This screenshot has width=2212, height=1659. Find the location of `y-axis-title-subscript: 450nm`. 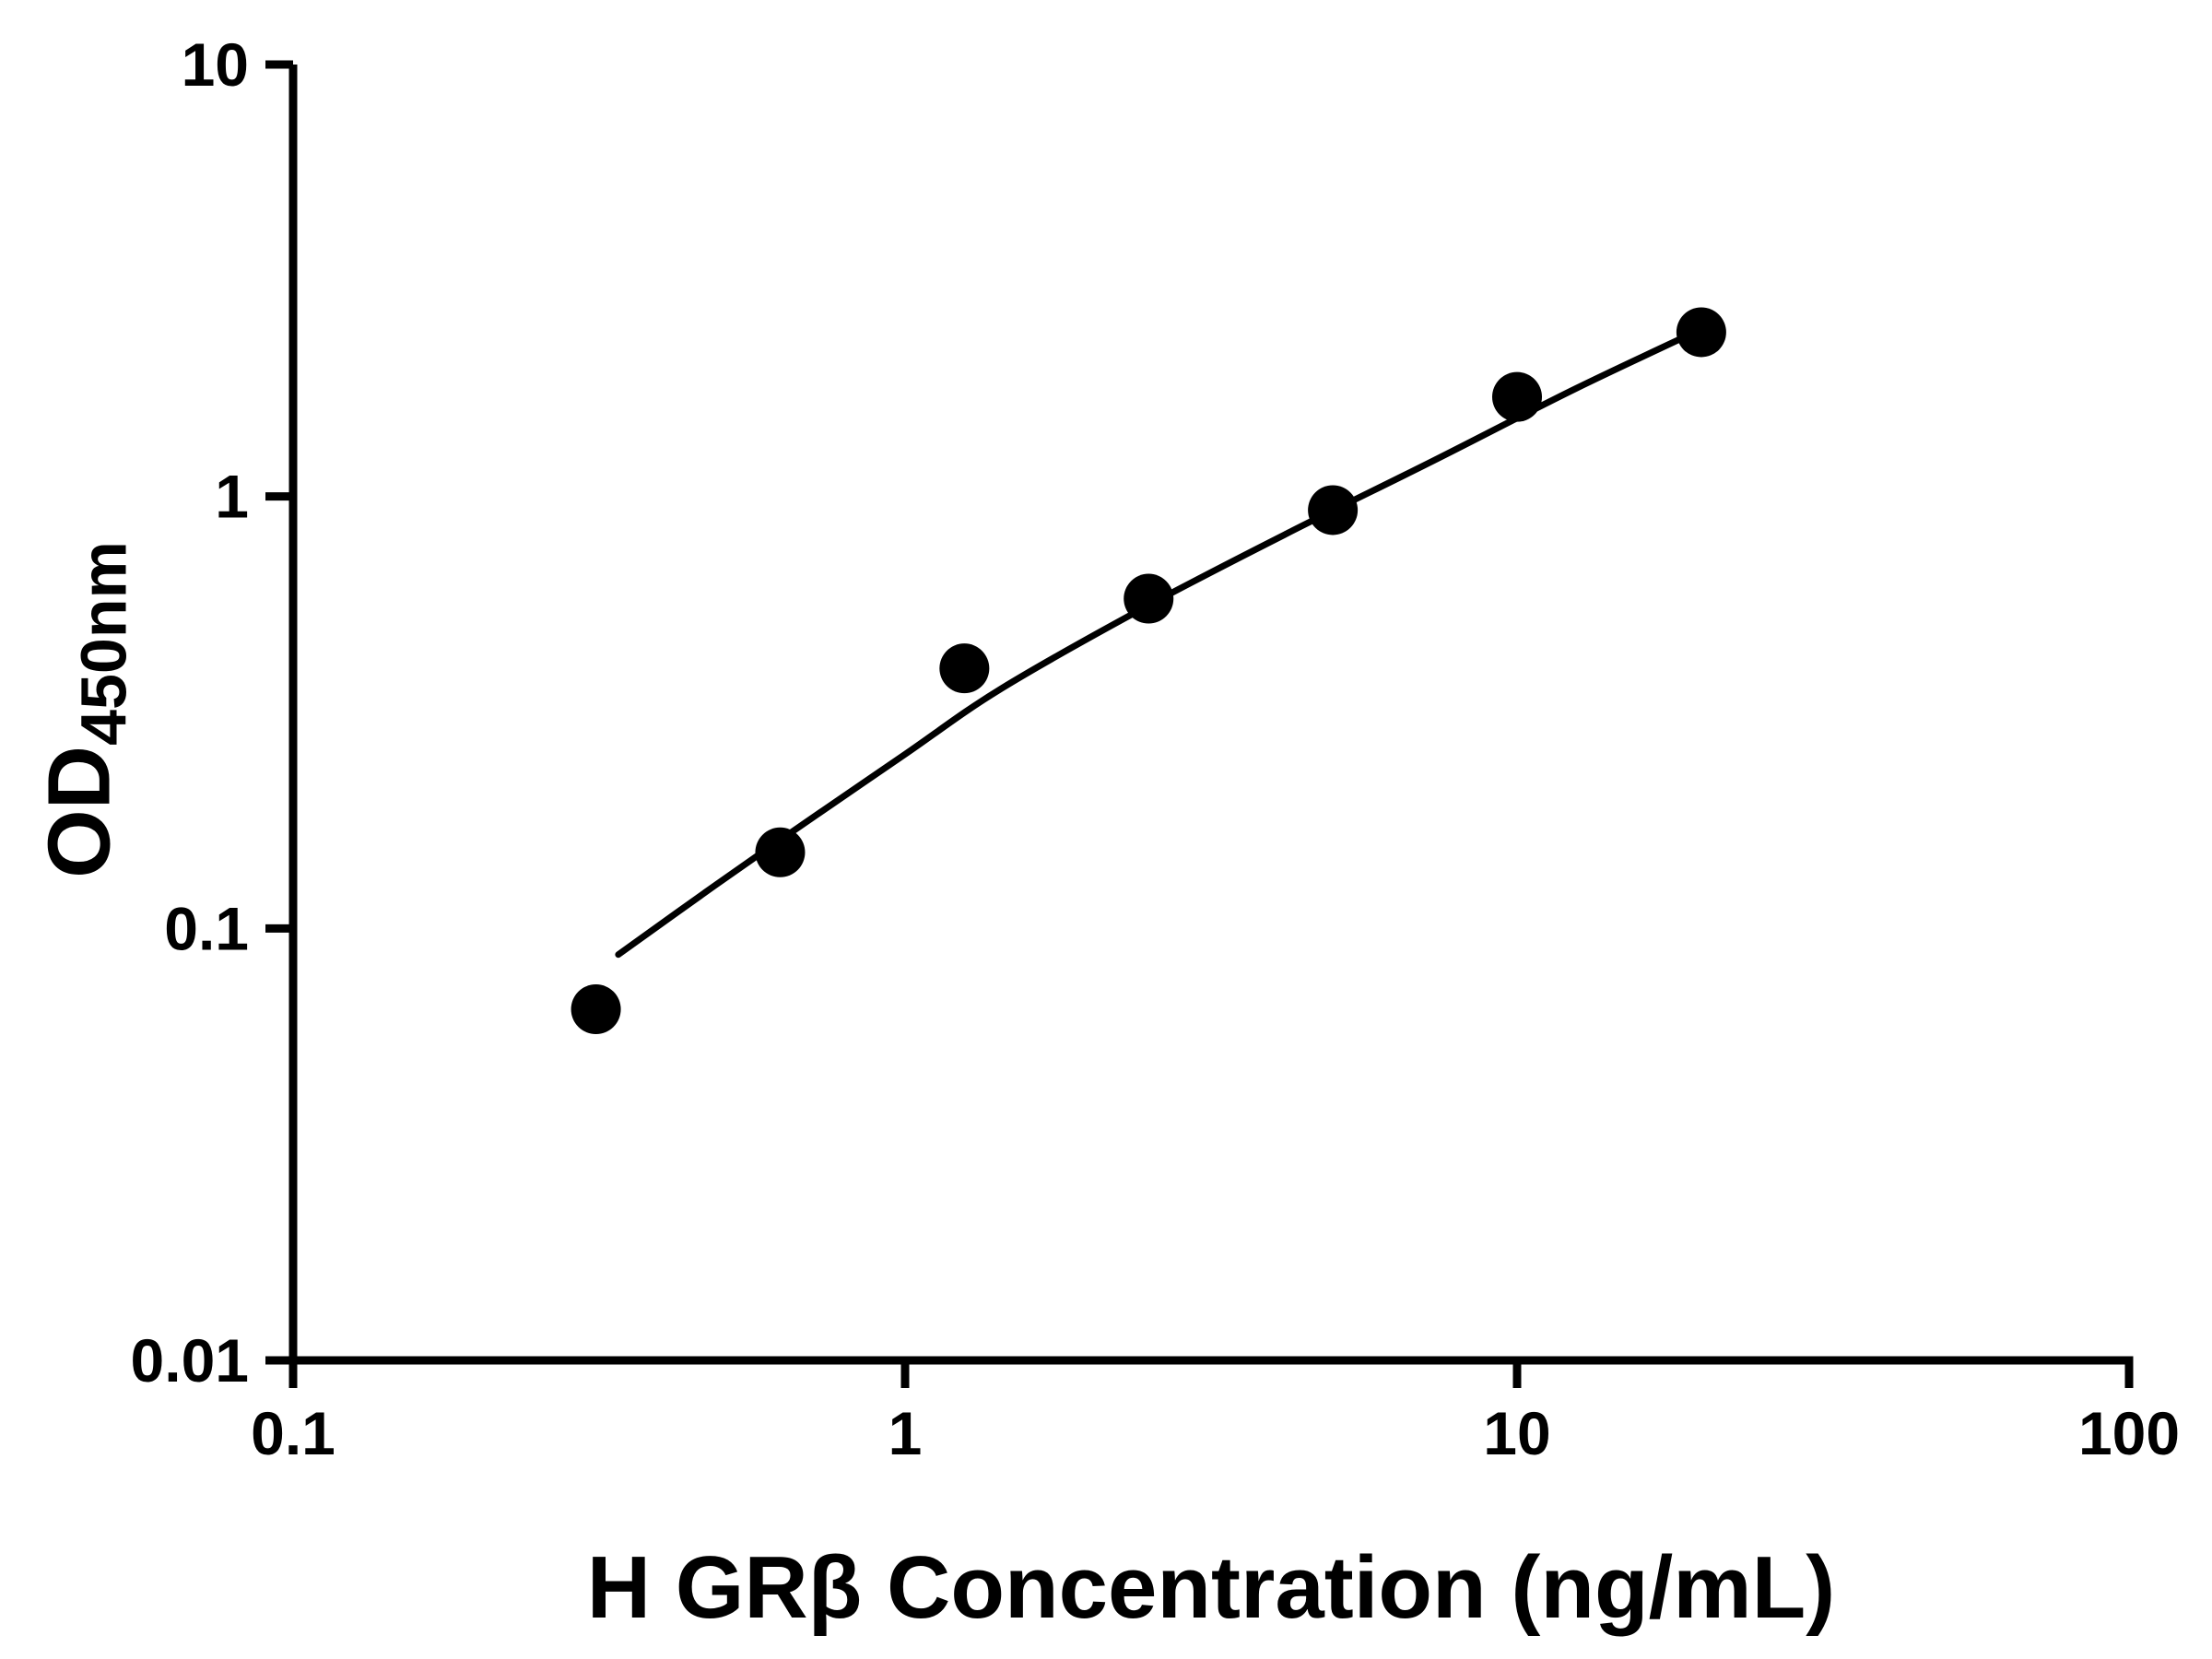

y-axis-title-subscript: 450nm is located at coordinates (103, 643).